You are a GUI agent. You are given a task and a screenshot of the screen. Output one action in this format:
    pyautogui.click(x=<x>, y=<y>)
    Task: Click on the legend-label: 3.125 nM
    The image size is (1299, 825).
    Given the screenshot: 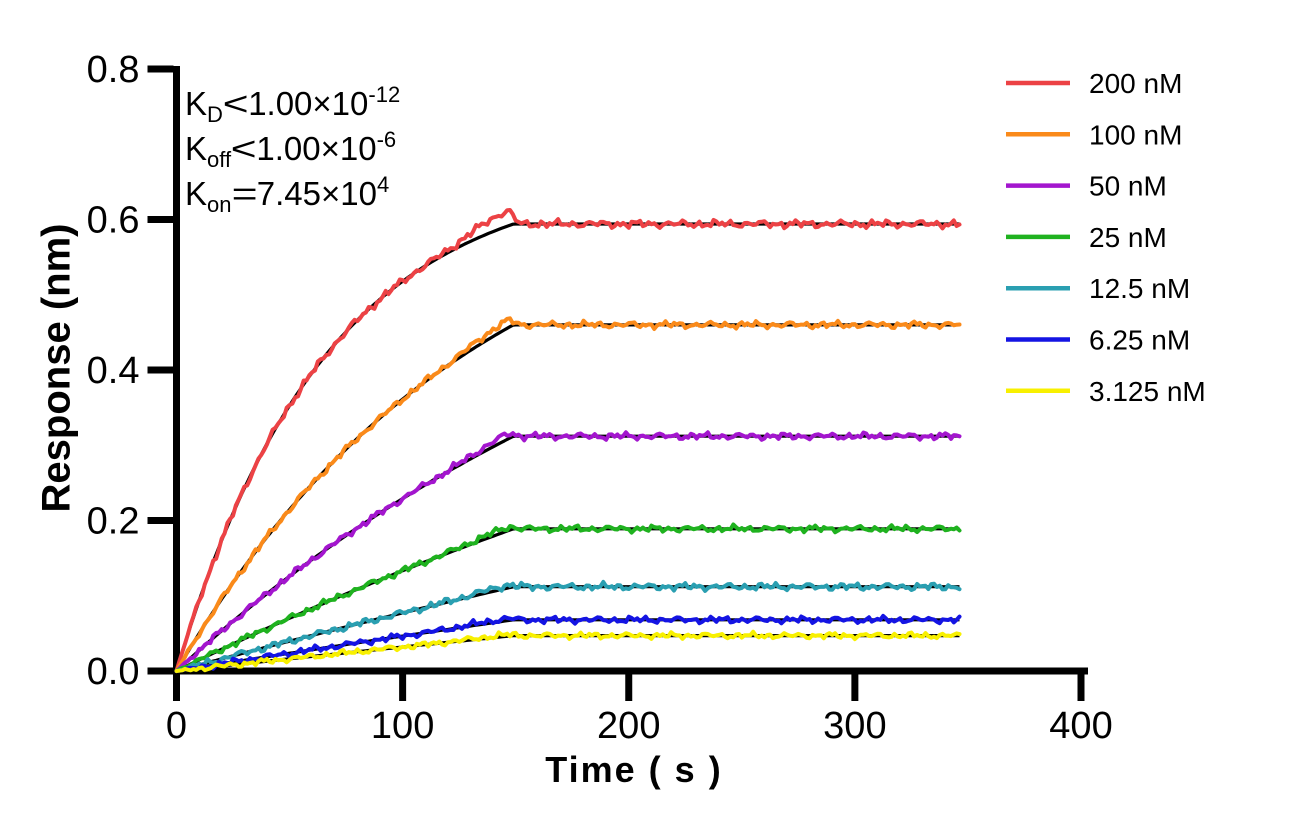 What is the action you would take?
    pyautogui.click(x=1147, y=391)
    